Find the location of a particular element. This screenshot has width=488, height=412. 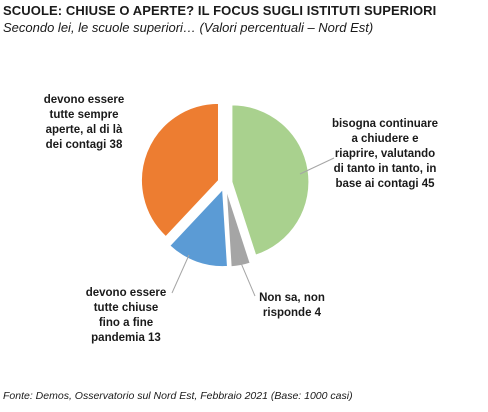

slice-label-non-sa: Non sa, non risponde 4 is located at coordinates (292, 305).